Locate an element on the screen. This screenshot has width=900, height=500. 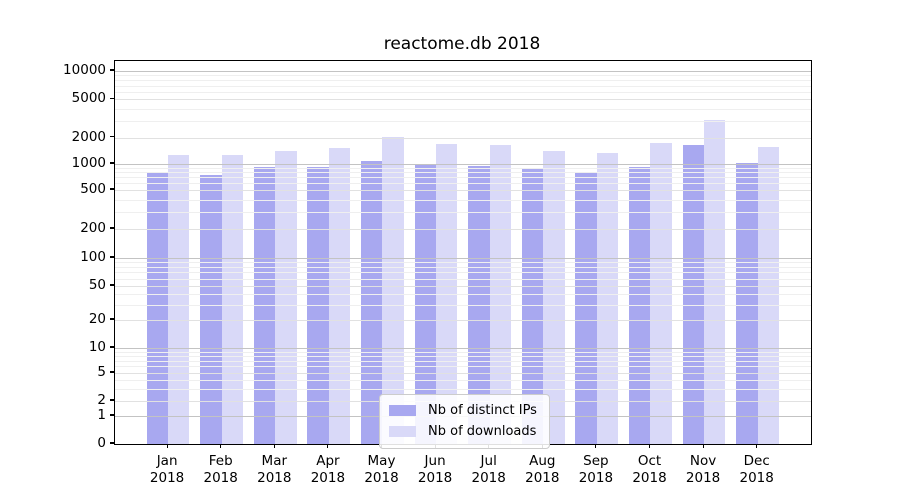
x-label-month: Nov is located at coordinates (703, 461).